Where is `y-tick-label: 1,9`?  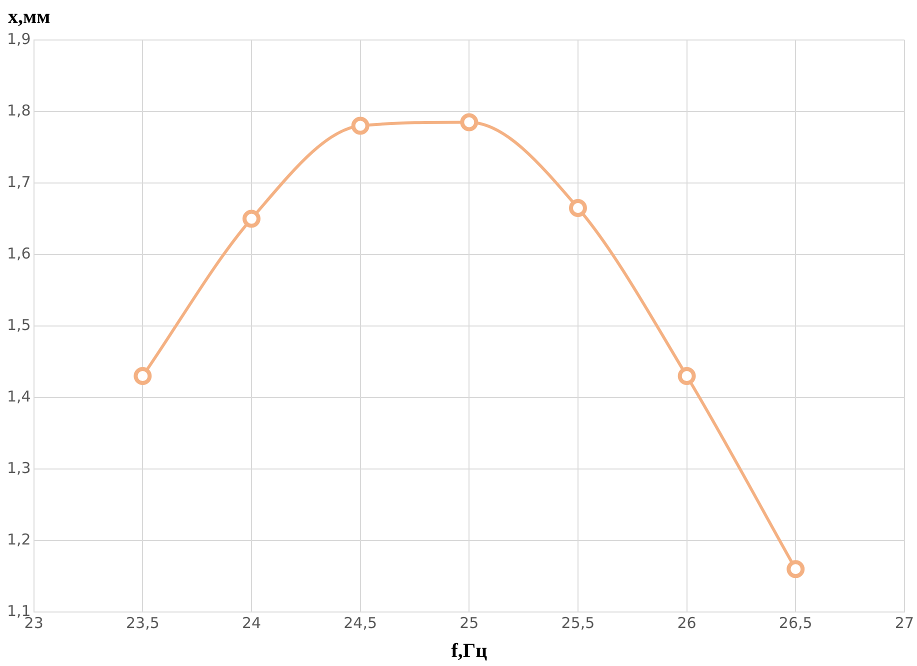
y-tick-label: 1,9 is located at coordinates (18, 39).